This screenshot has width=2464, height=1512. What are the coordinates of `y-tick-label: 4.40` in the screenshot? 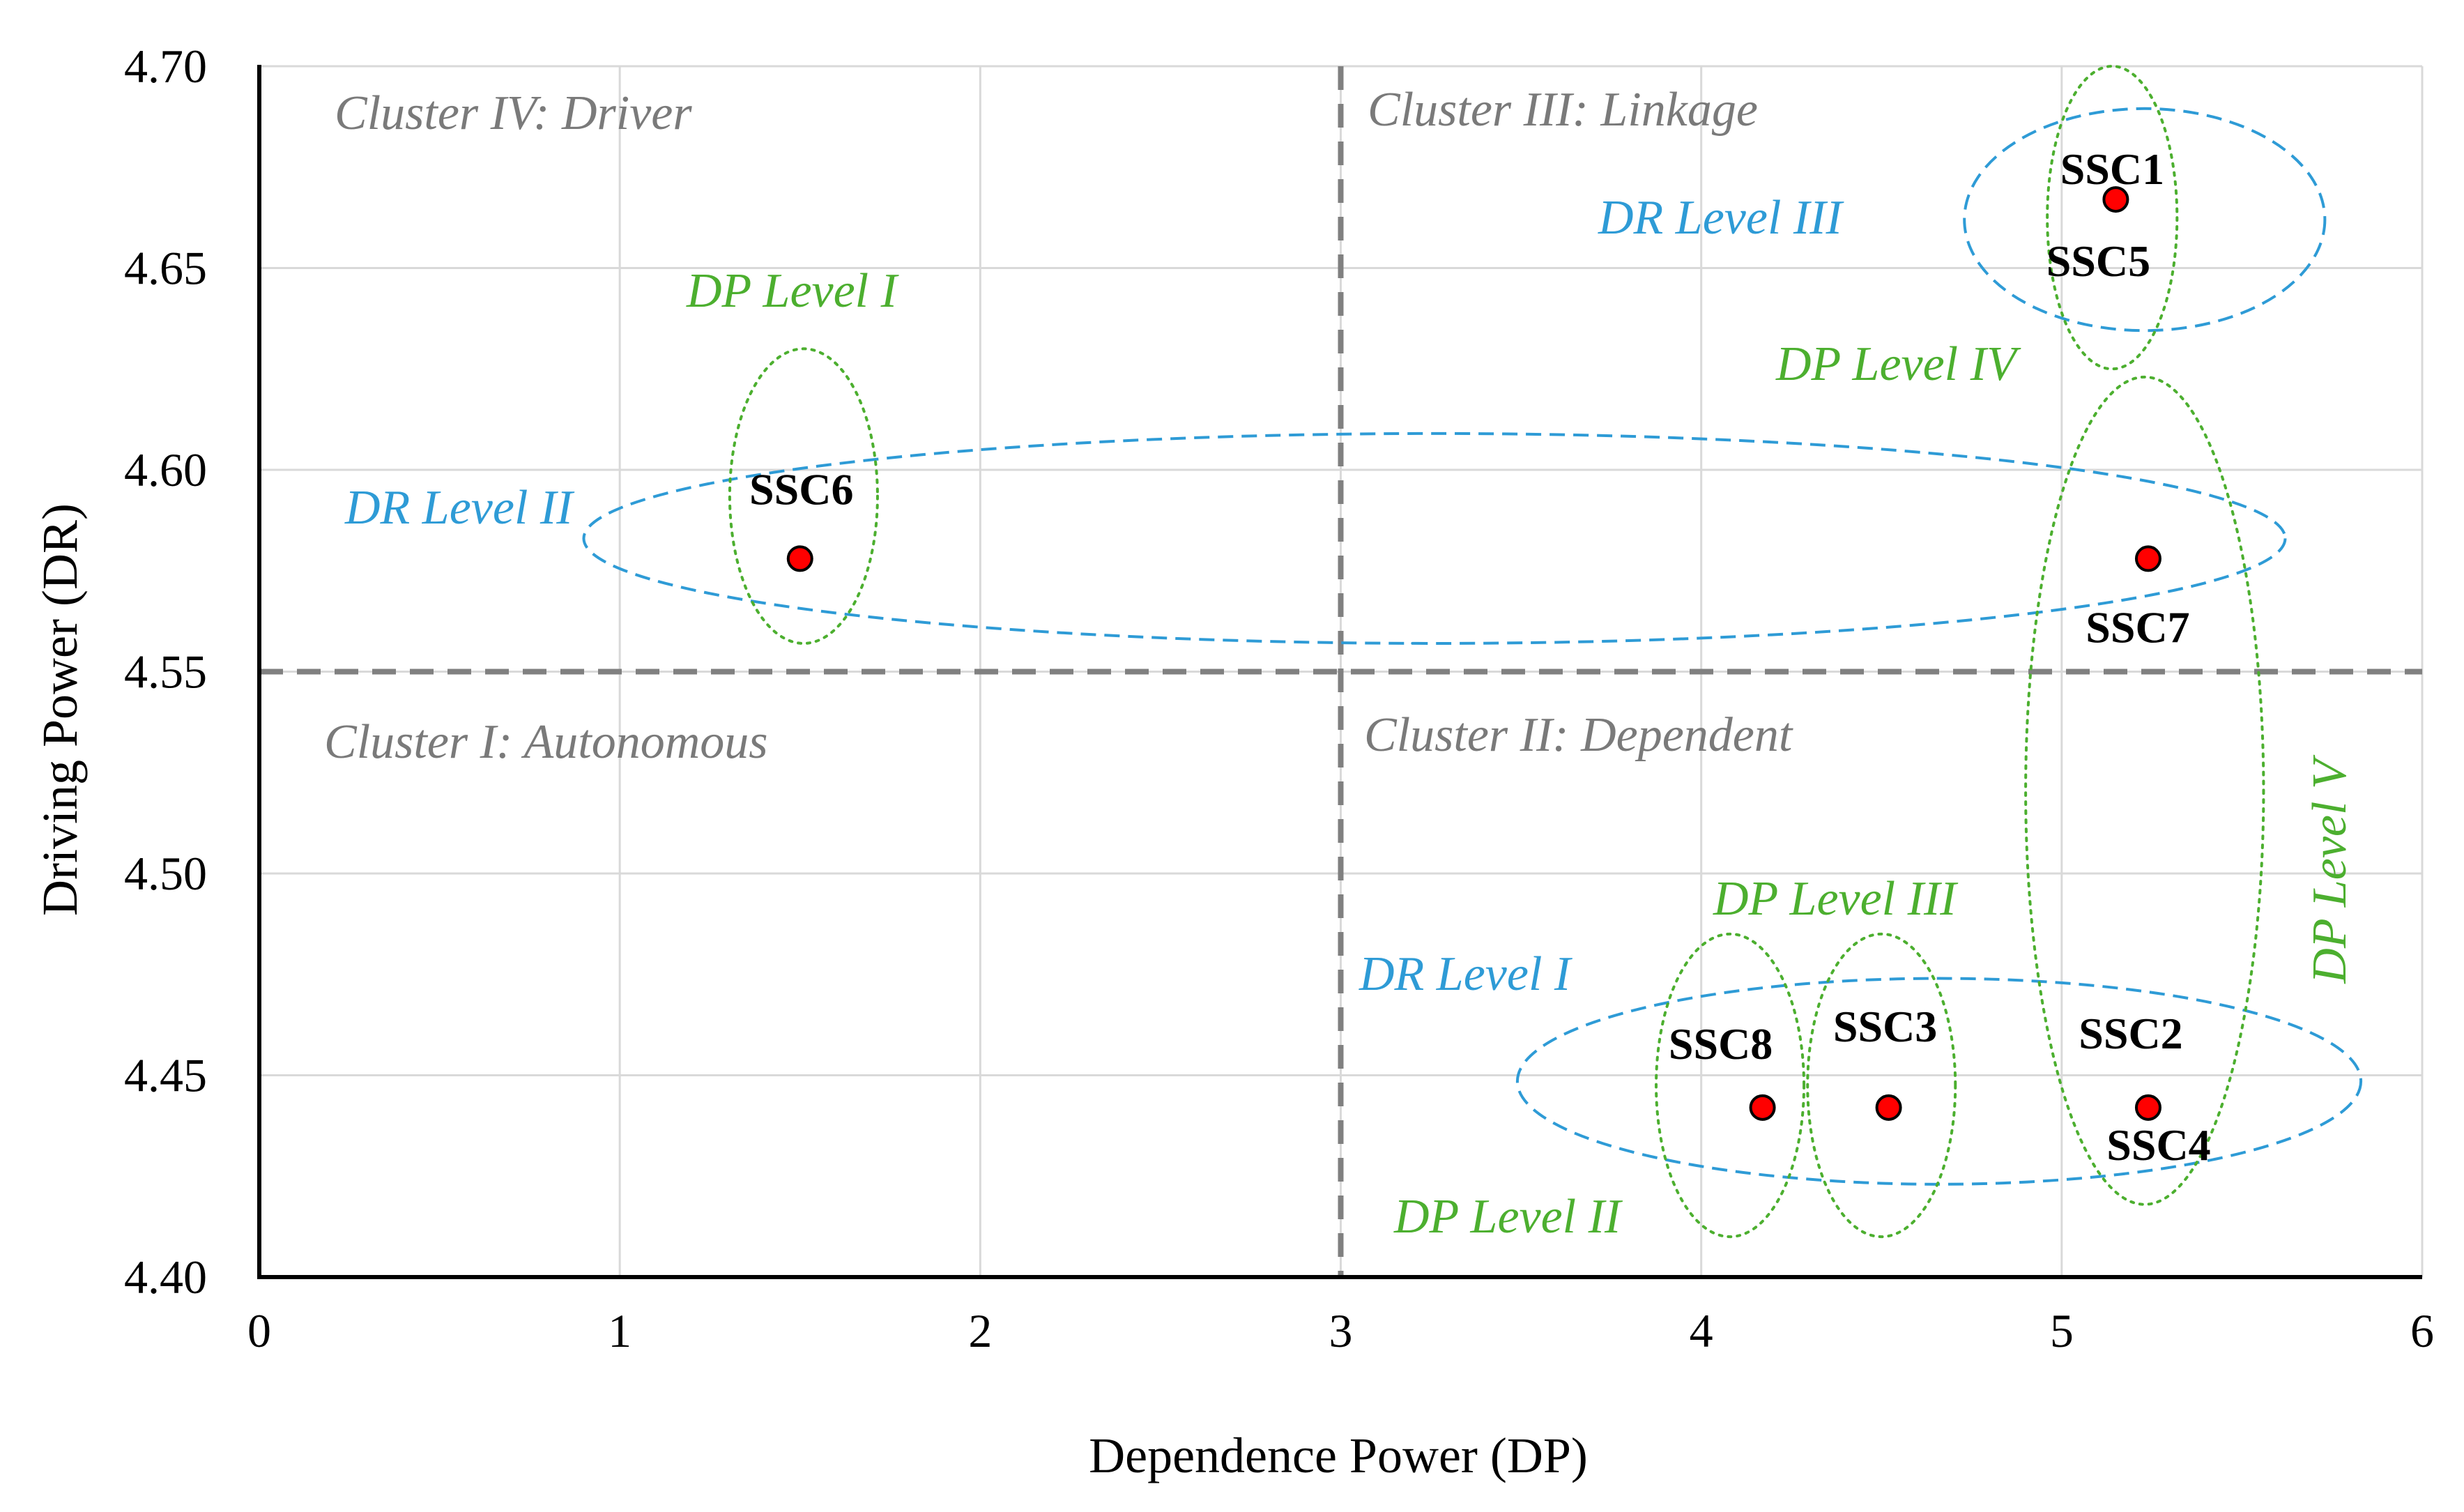 It's located at (165, 1277).